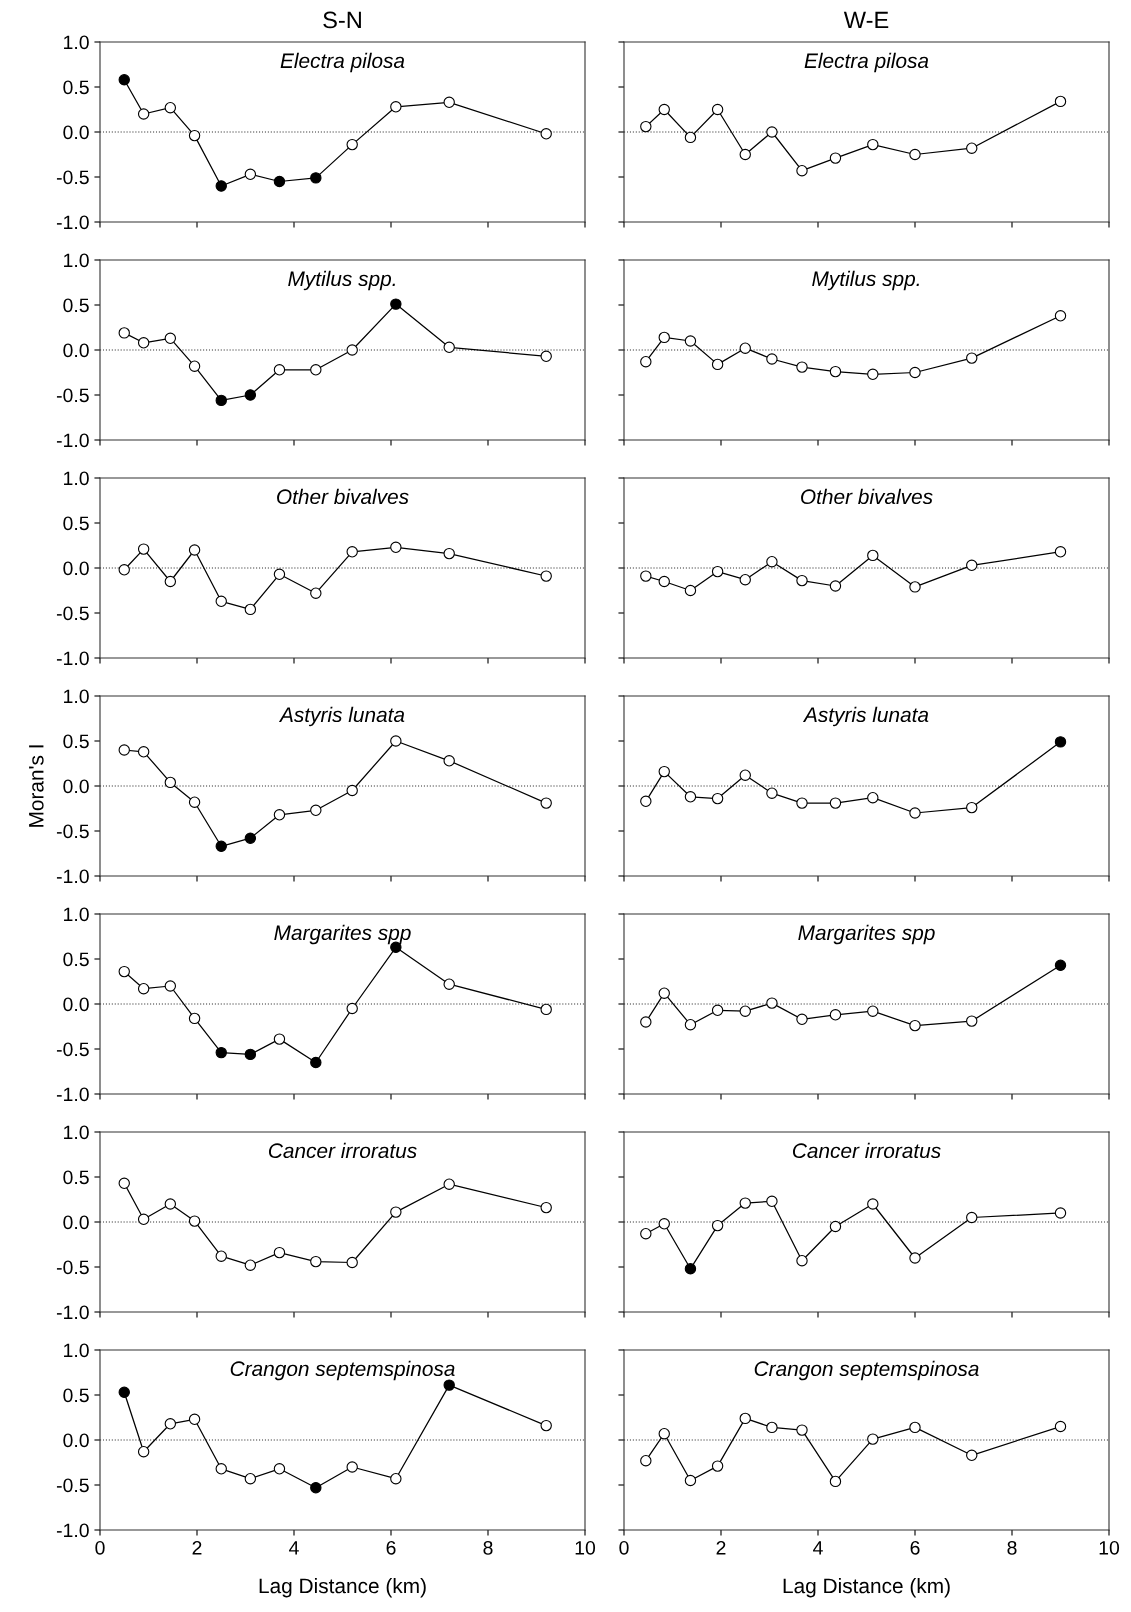 This screenshot has width=1131, height=1612. Describe the element at coordinates (342, 20) in the screenshot. I see `chart-title: S-N` at that location.